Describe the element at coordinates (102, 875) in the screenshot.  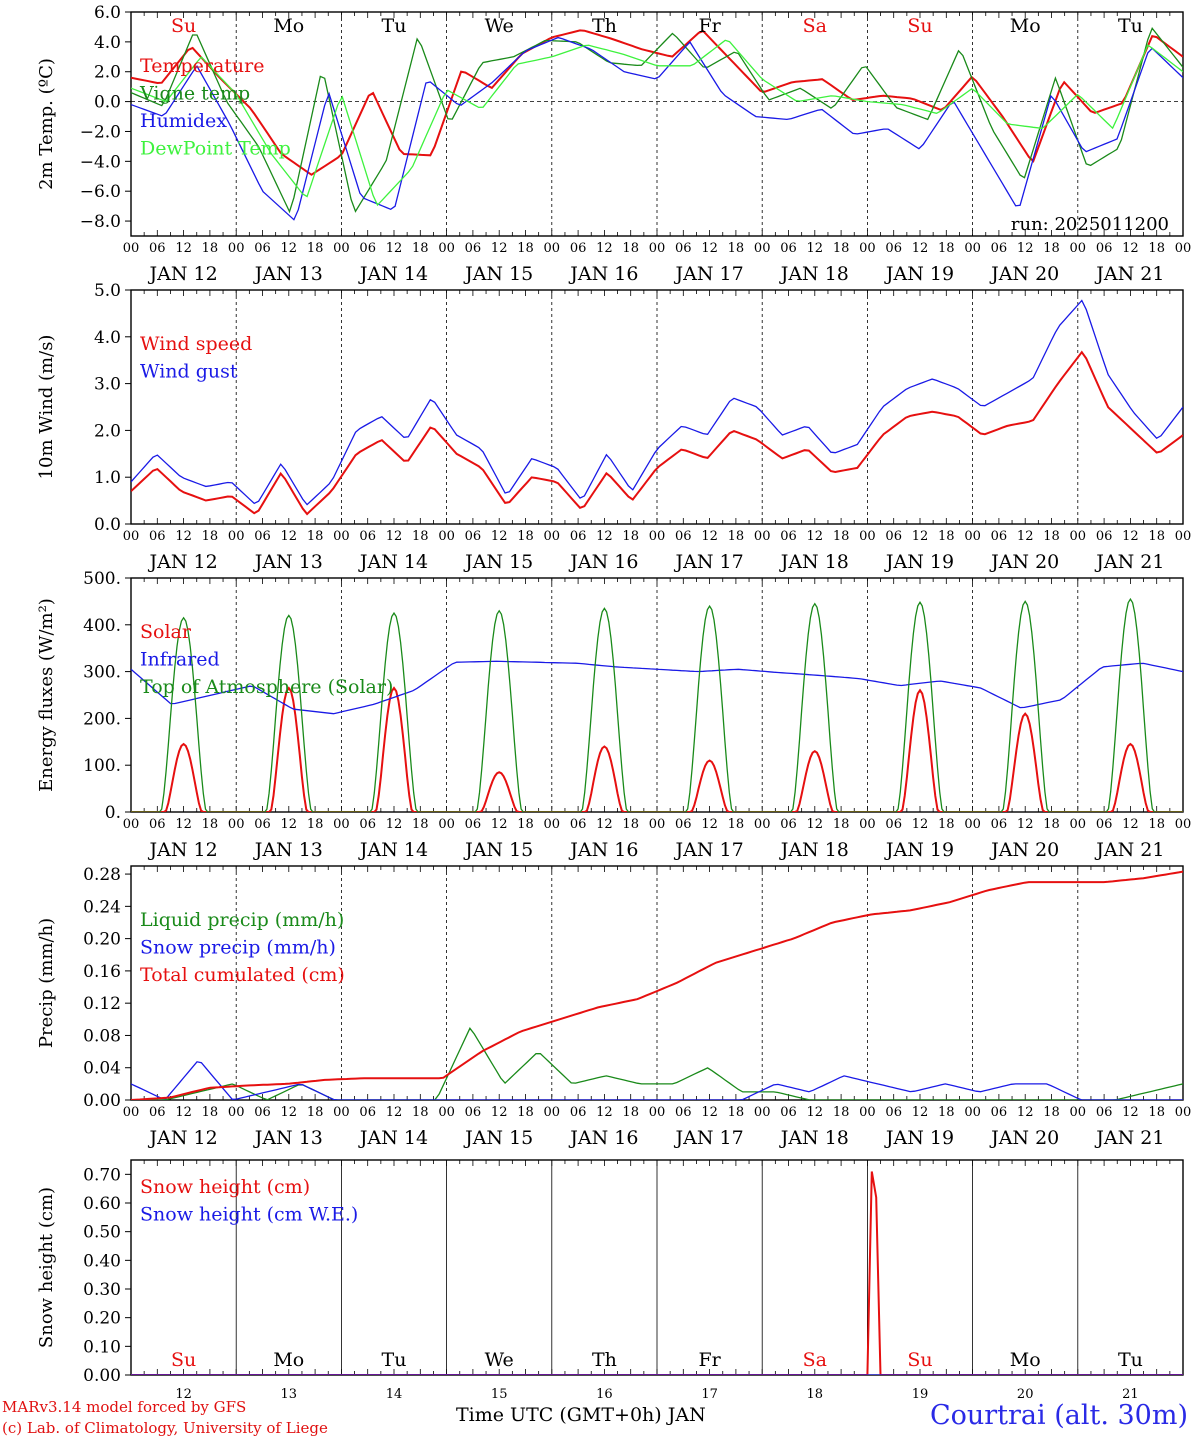
I see `y-tick-label: 0.28` at that location.